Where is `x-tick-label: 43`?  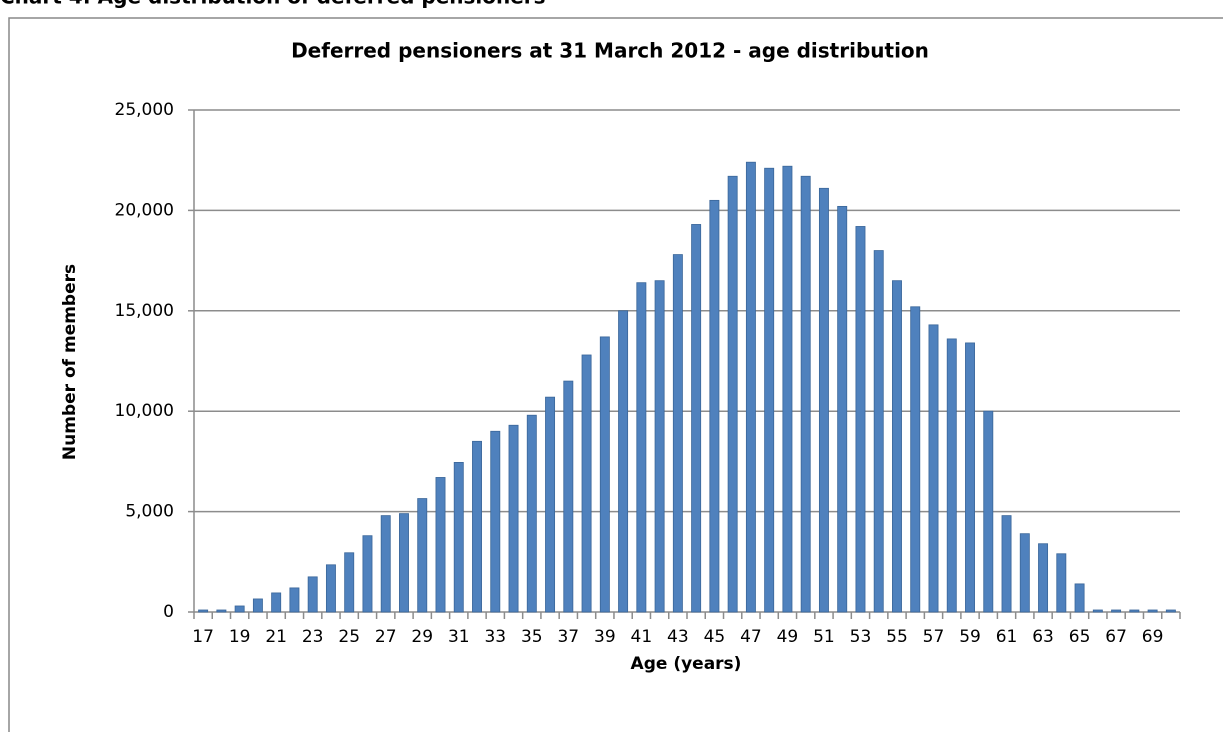
x-tick-label: 43 is located at coordinates (678, 637).